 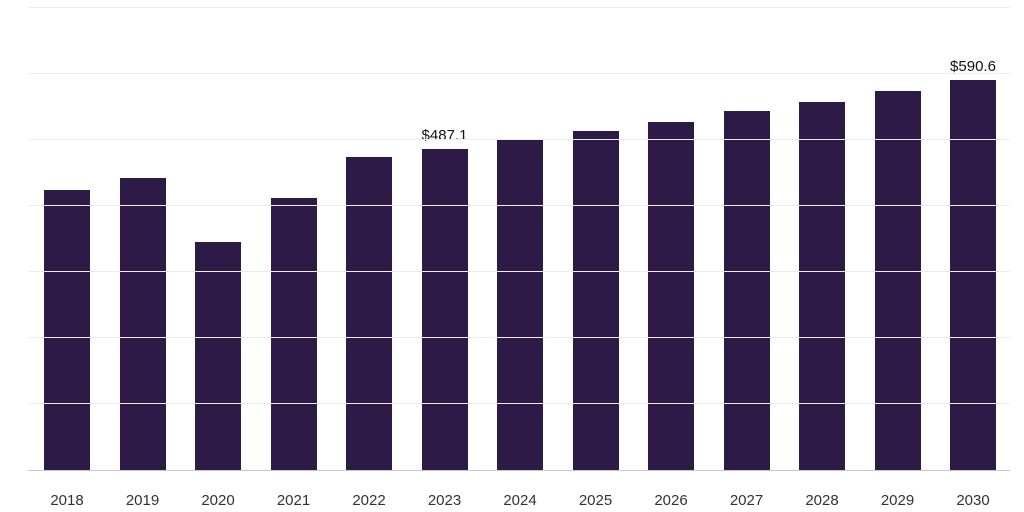 What do you see at coordinates (822, 500) in the screenshot?
I see `x-axis-label: 2028` at bounding box center [822, 500].